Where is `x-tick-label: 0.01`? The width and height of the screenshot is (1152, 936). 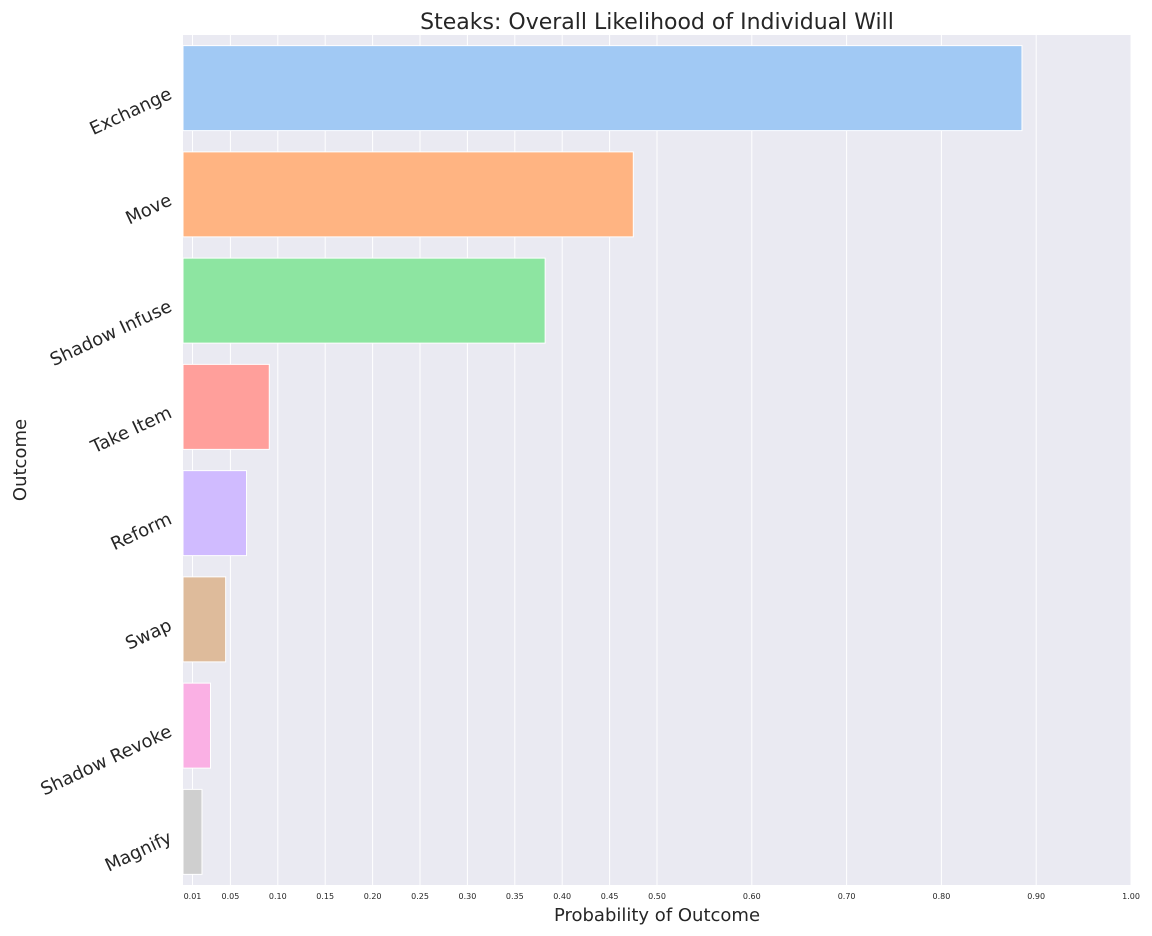
x-tick-label: 0.01 is located at coordinates (193, 896).